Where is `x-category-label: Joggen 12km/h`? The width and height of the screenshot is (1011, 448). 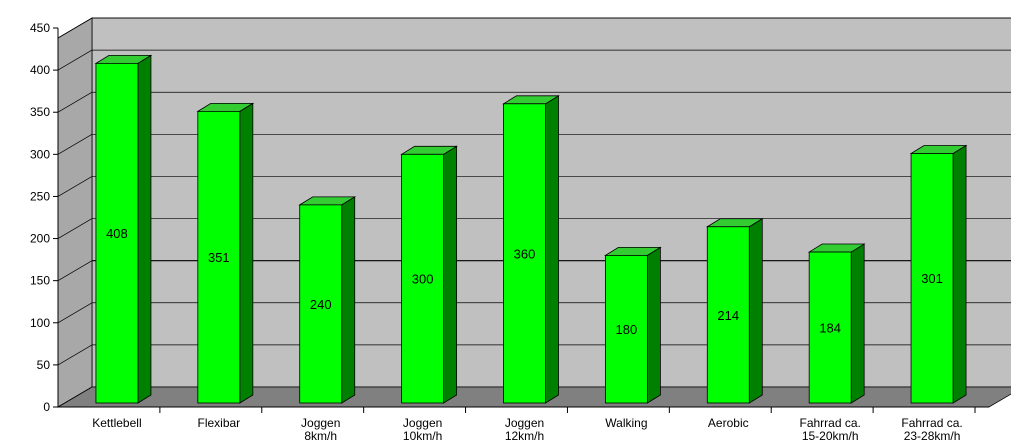 x-category-label: Joggen 12km/h is located at coordinates (524, 429).